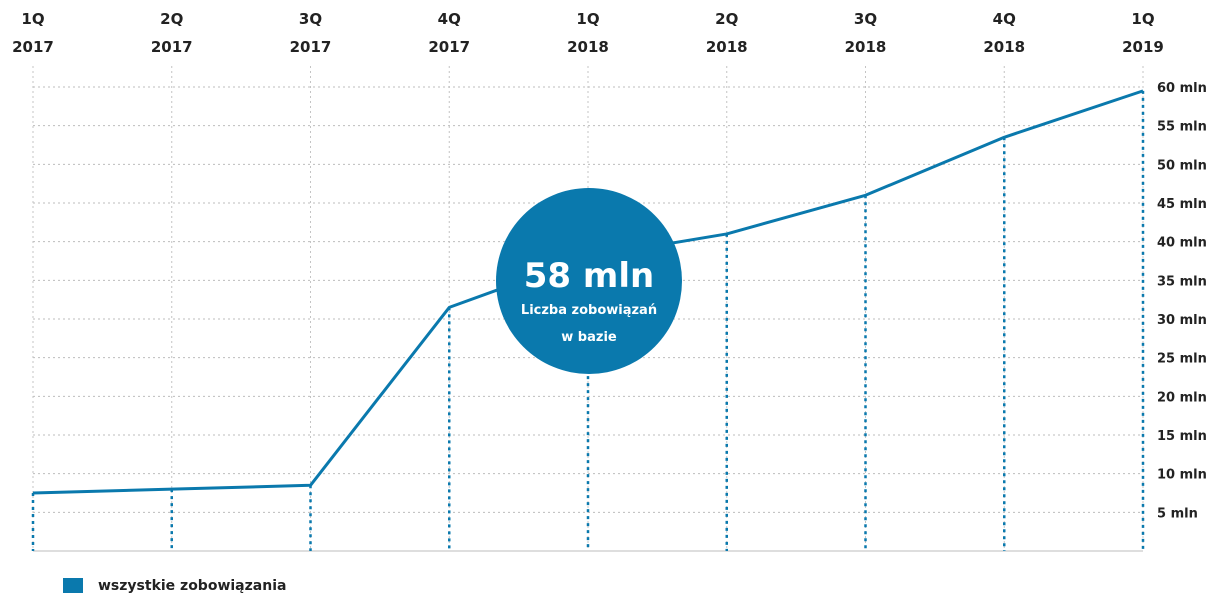 The image size is (1229, 593). What do you see at coordinates (1182, 127) in the screenshot?
I see `y-tick-label: 55 mln` at bounding box center [1182, 127].